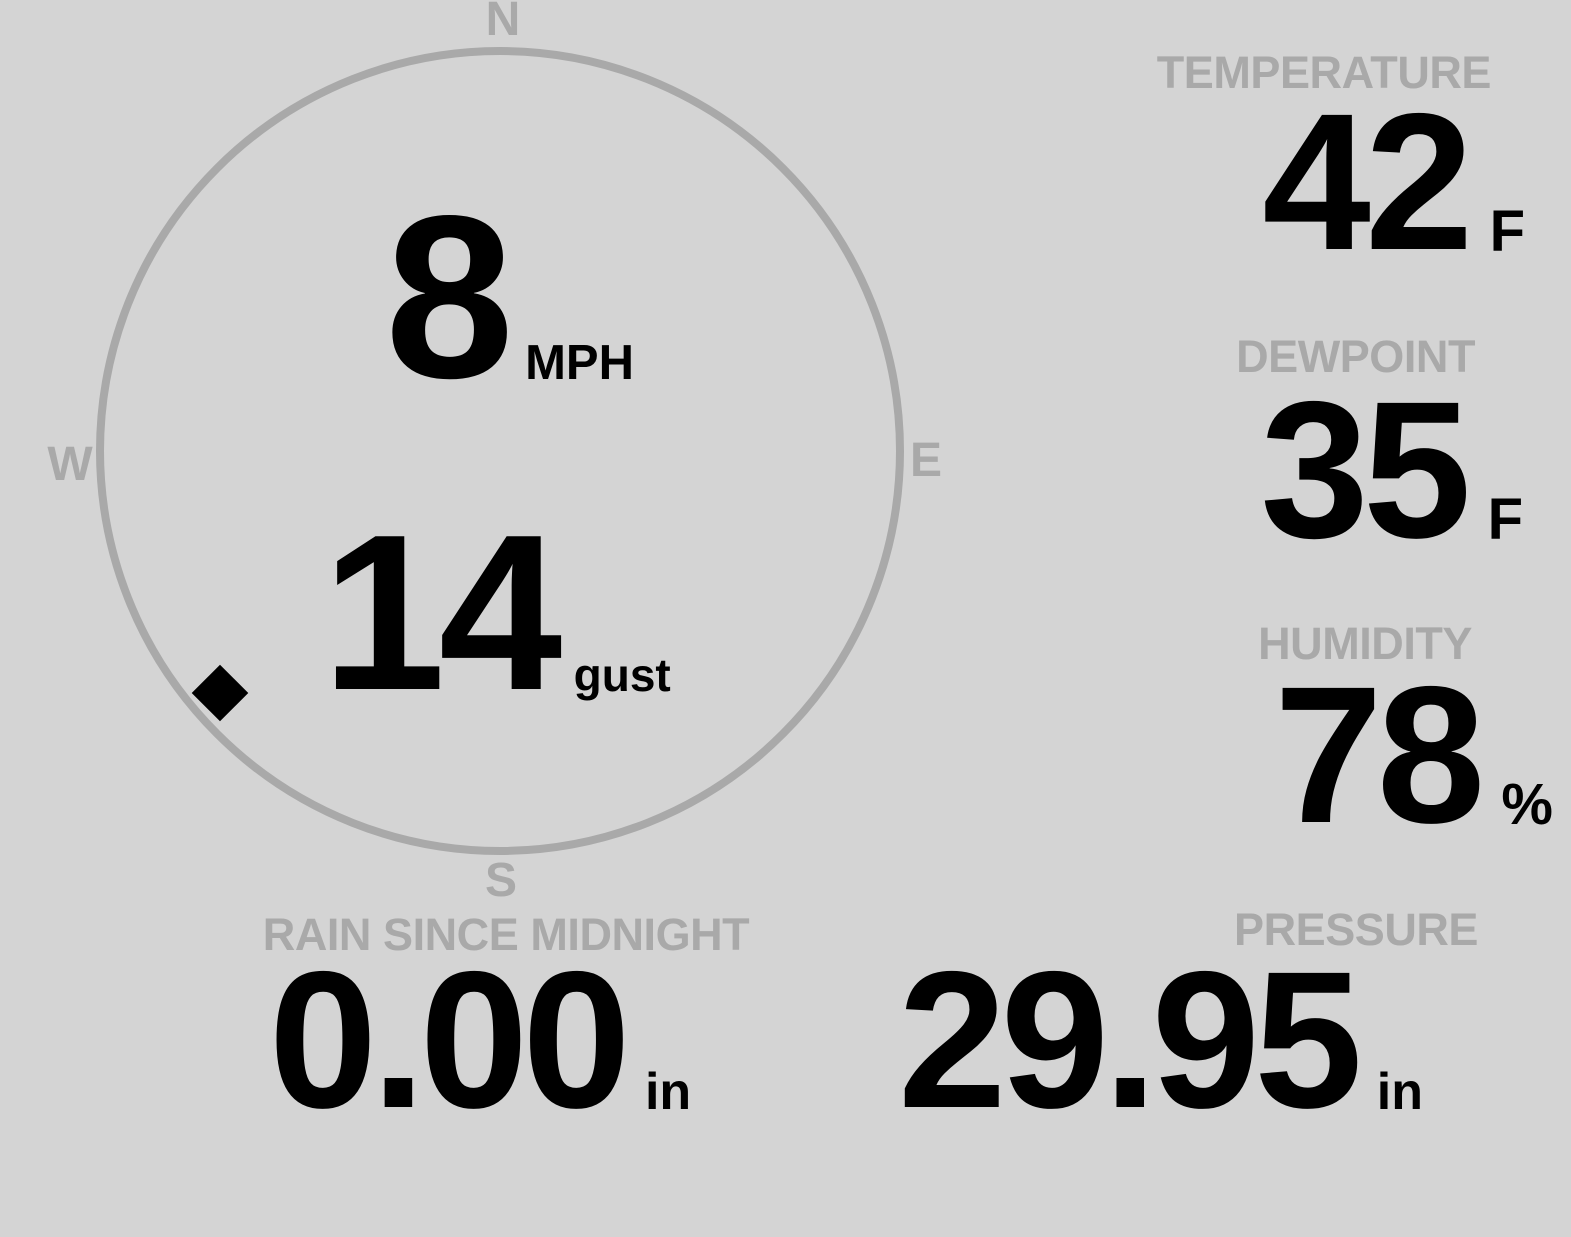  Describe the element at coordinates (501, 880) in the screenshot. I see `compass-label-south: S` at that location.